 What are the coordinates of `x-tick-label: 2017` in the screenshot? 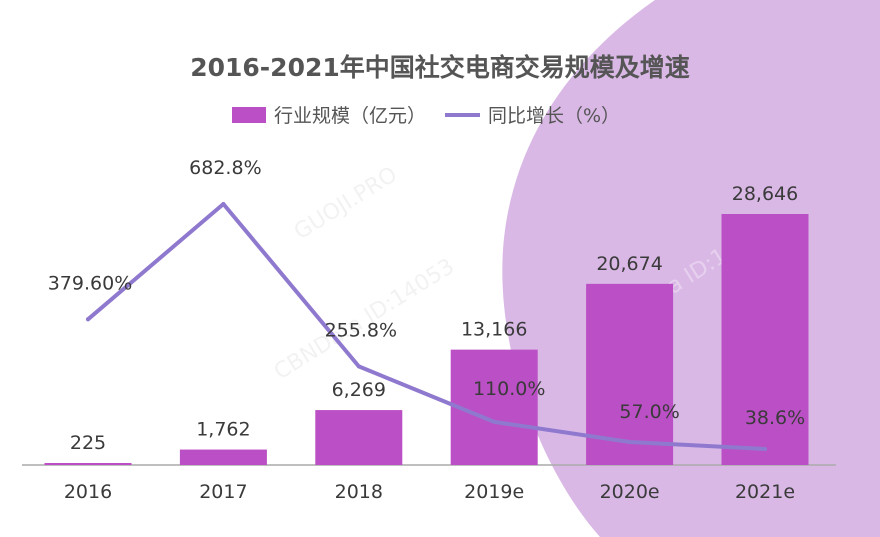 It's located at (223, 492).